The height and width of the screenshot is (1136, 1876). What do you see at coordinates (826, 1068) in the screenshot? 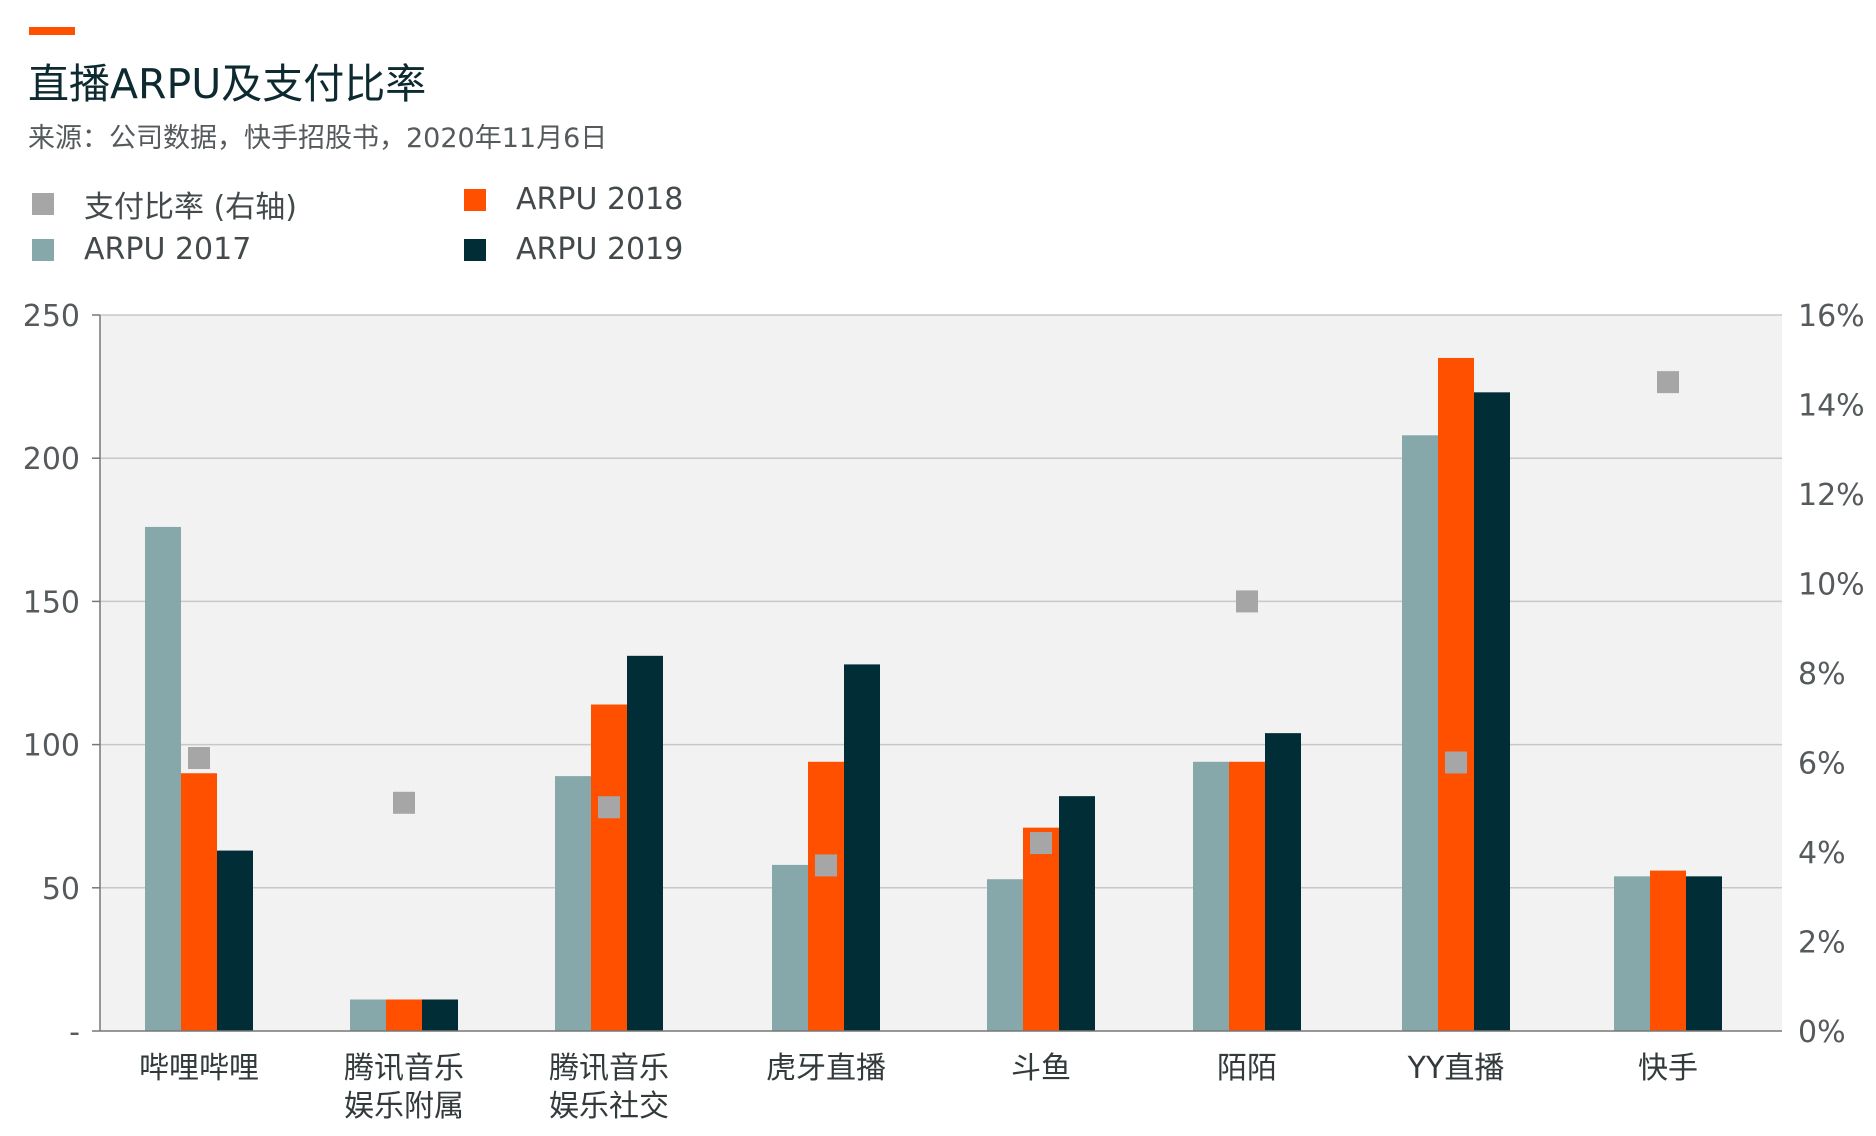
I see `x-category-label: 虎牙直播` at bounding box center [826, 1068].